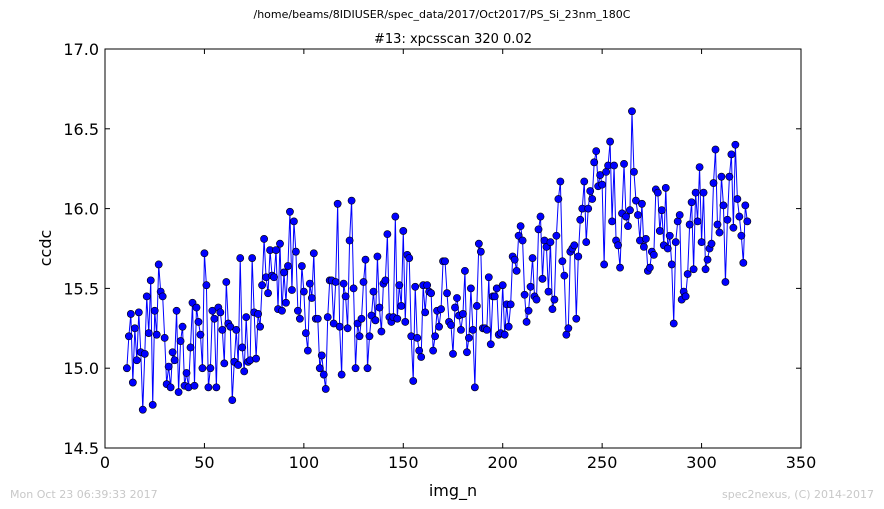 The width and height of the screenshot is (884, 509). I want to click on x-tick-label: 250, so click(602, 462).